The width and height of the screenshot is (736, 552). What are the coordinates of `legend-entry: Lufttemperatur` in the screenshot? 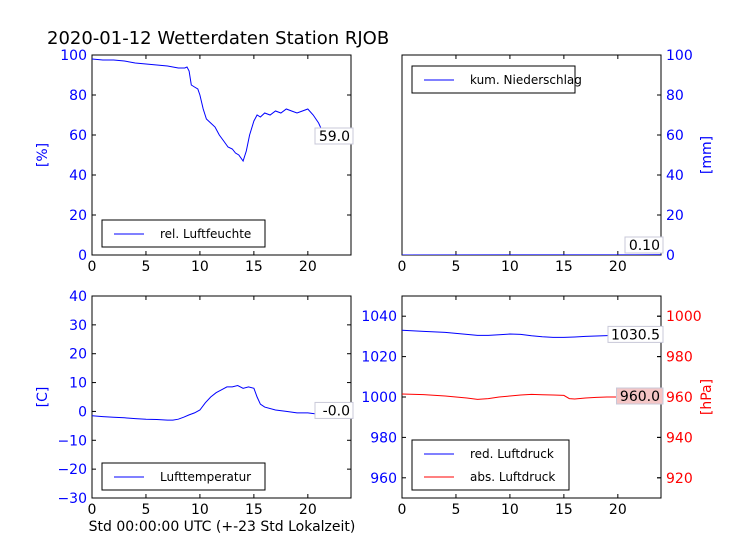 It's located at (205, 477).